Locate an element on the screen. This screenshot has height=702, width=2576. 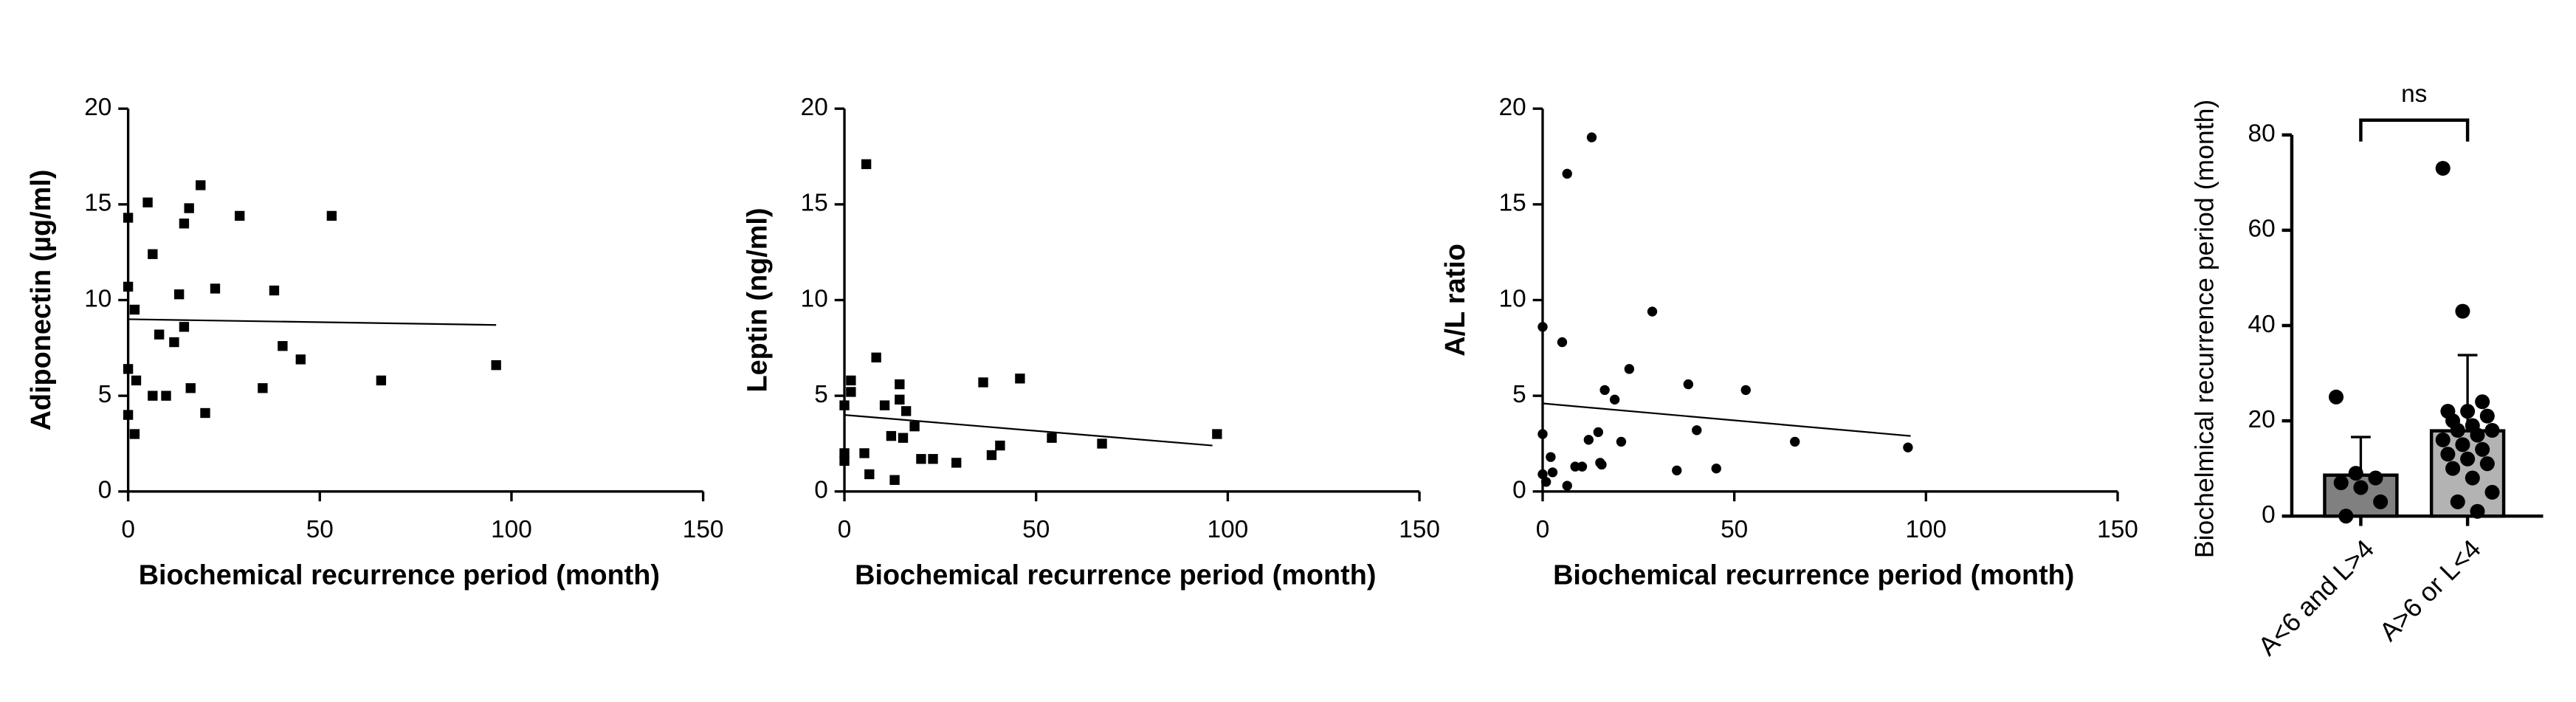
y-tick-label: 80 is located at coordinates (2262, 134).